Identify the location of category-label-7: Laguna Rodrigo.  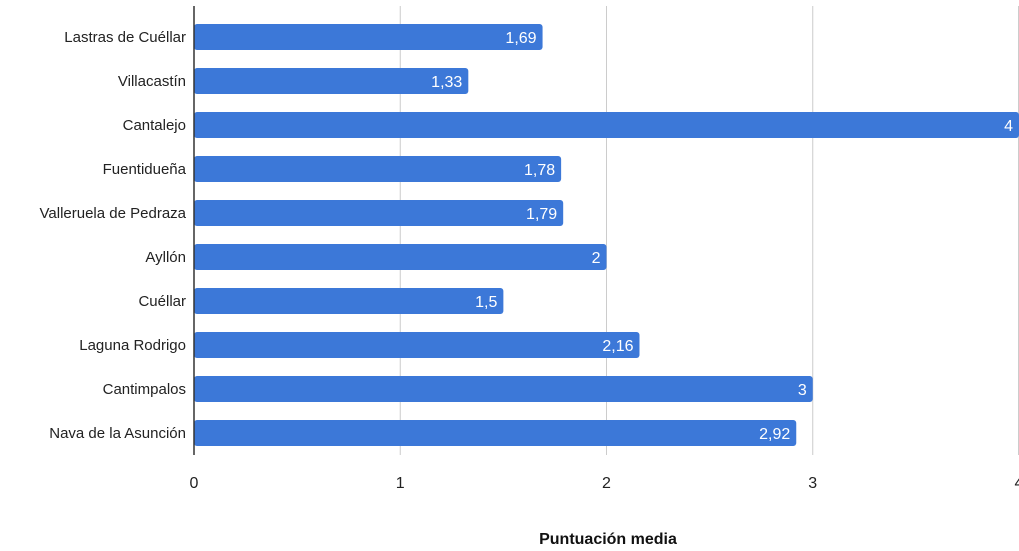
(132, 345).